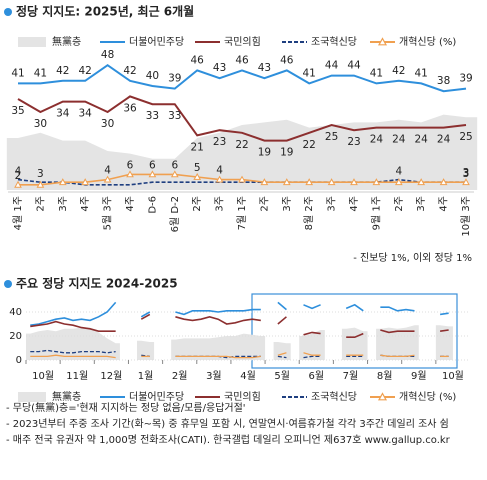 The height and width of the screenshot is (480, 487). Describe the element at coordinates (152, 76) in the screenshot. I see `value-label: 40` at that location.